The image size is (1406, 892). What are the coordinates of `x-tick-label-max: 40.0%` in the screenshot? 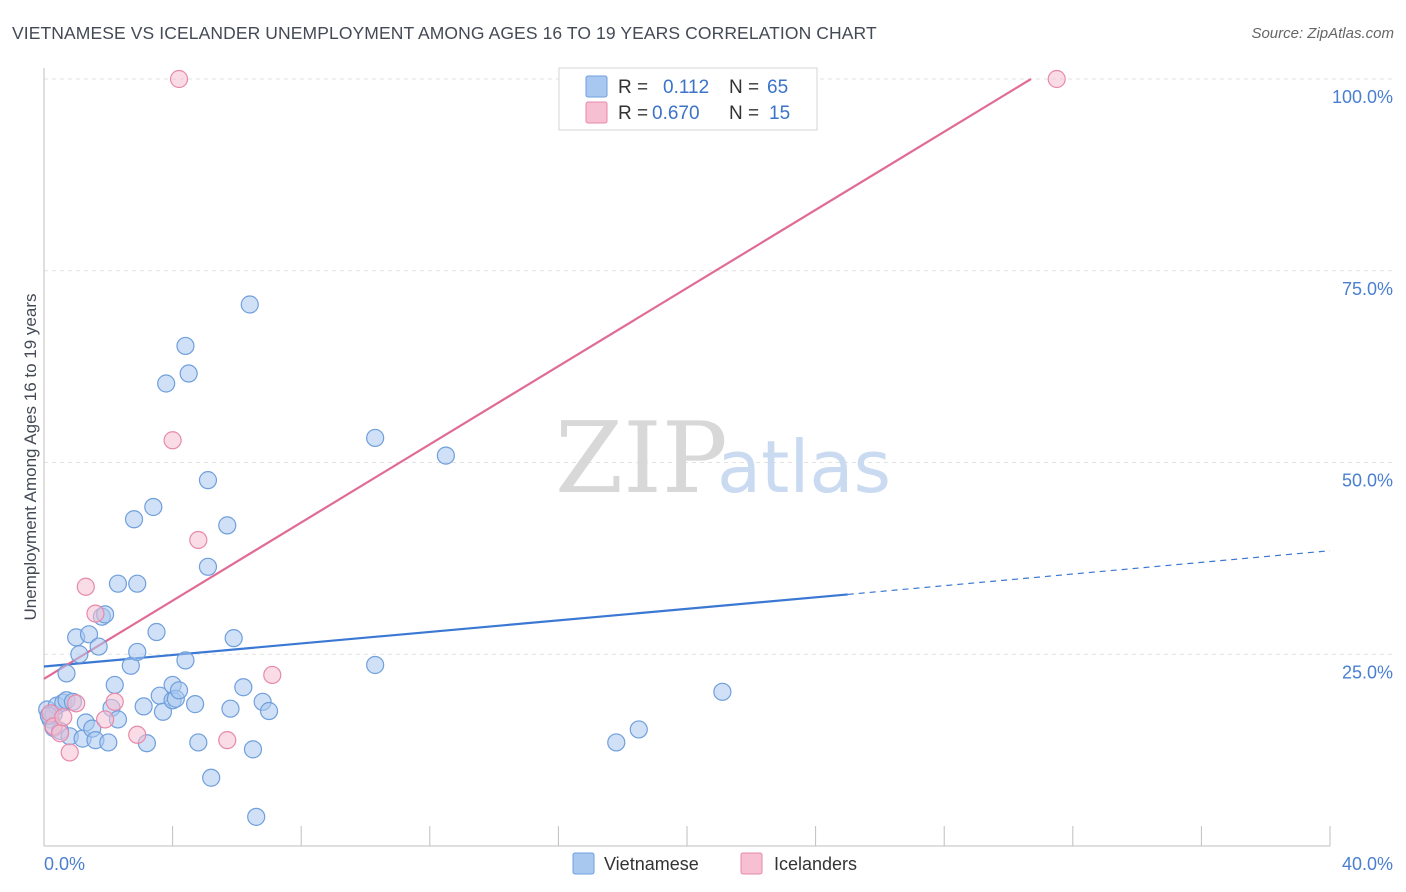 It's located at (1367, 864).